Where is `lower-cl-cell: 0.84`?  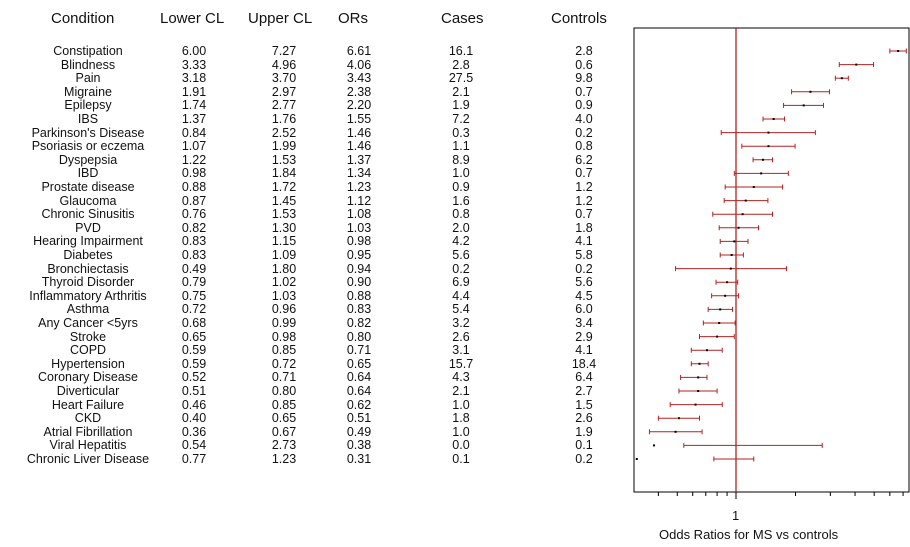
lower-cl-cell: 0.84 is located at coordinates (194, 132).